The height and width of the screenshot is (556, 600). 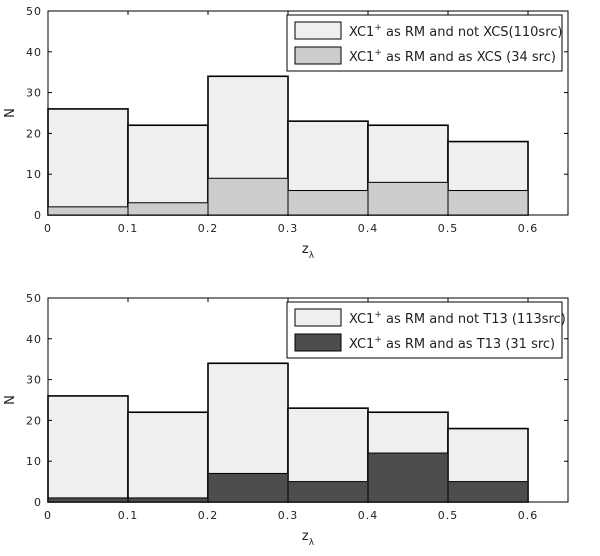 What do you see at coordinates (472, 32) in the screenshot?
I see `legend-entry-suffix: as RM and not XCS(110src)` at bounding box center [472, 32].